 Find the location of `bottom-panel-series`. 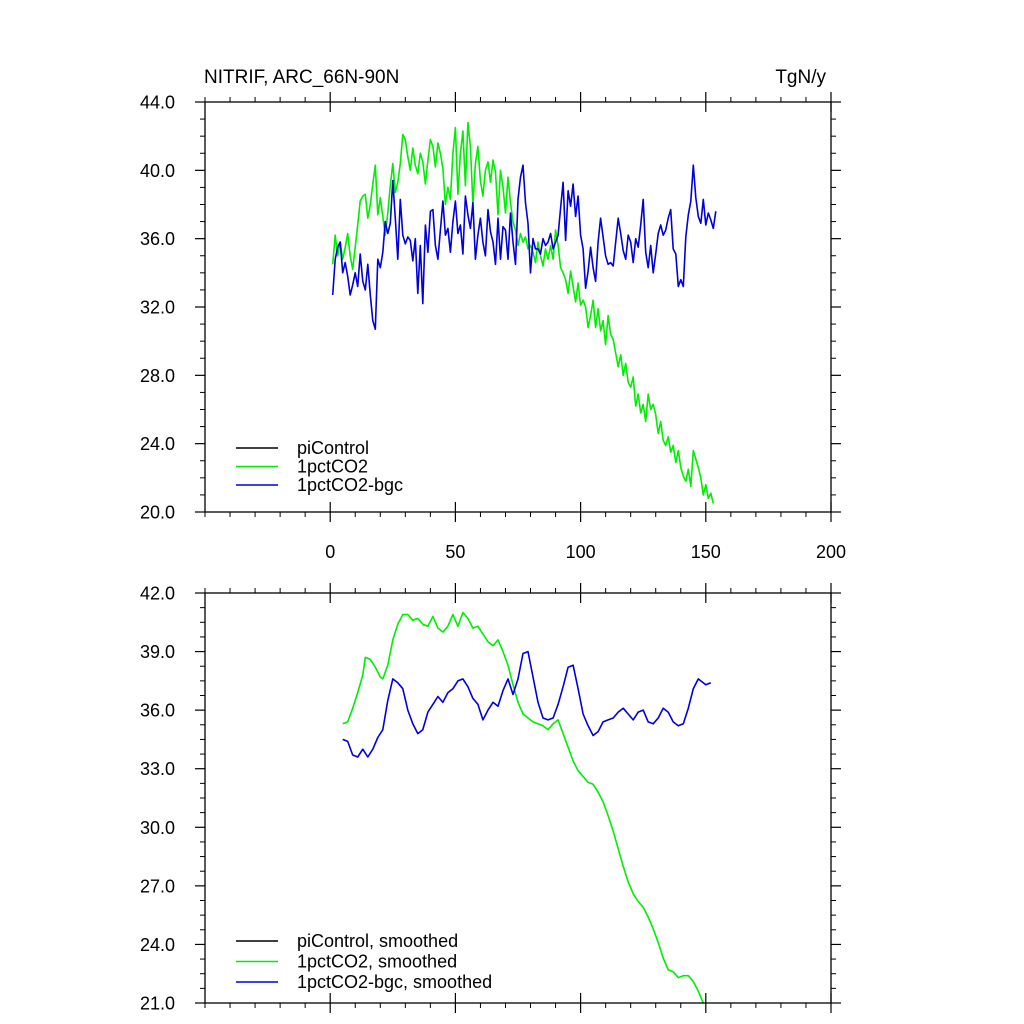

bottom-panel-series is located at coordinates (527, 807).